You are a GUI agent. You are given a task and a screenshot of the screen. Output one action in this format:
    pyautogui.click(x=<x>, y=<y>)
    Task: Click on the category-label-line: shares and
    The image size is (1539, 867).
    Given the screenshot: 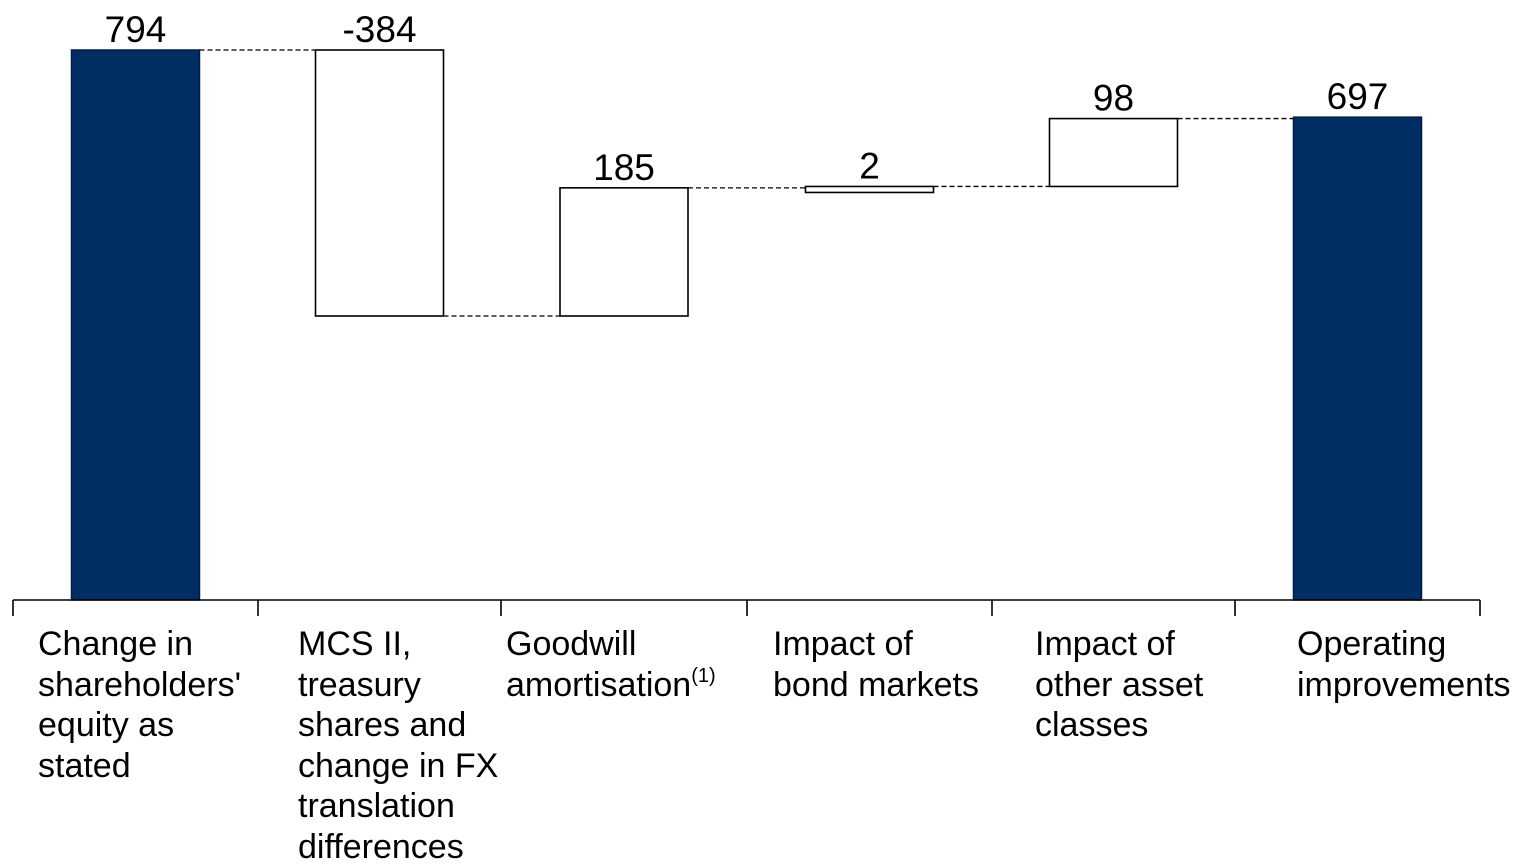 What is the action you would take?
    pyautogui.click(x=398, y=725)
    